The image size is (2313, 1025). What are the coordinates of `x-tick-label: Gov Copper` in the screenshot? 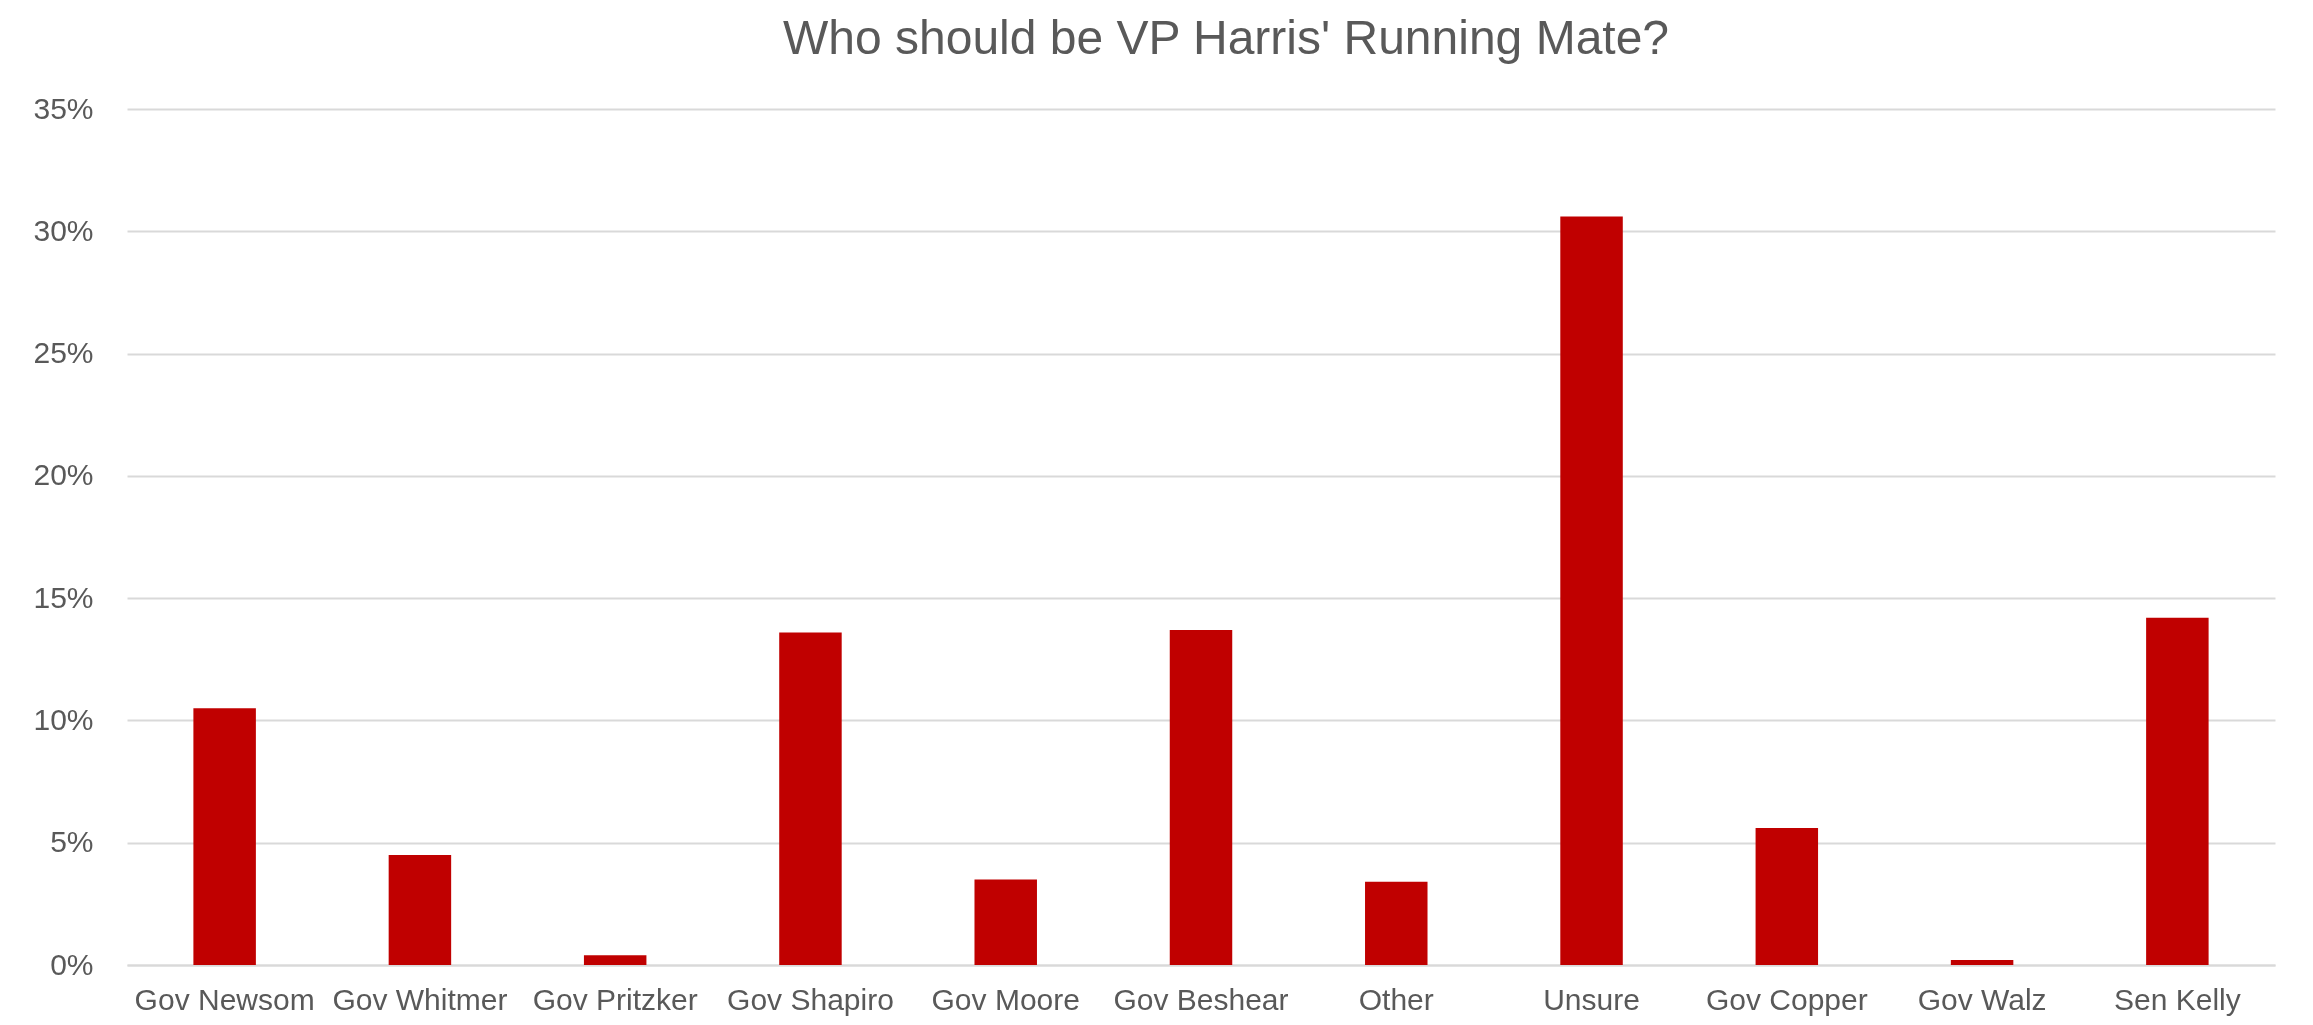 It's located at (1786, 999).